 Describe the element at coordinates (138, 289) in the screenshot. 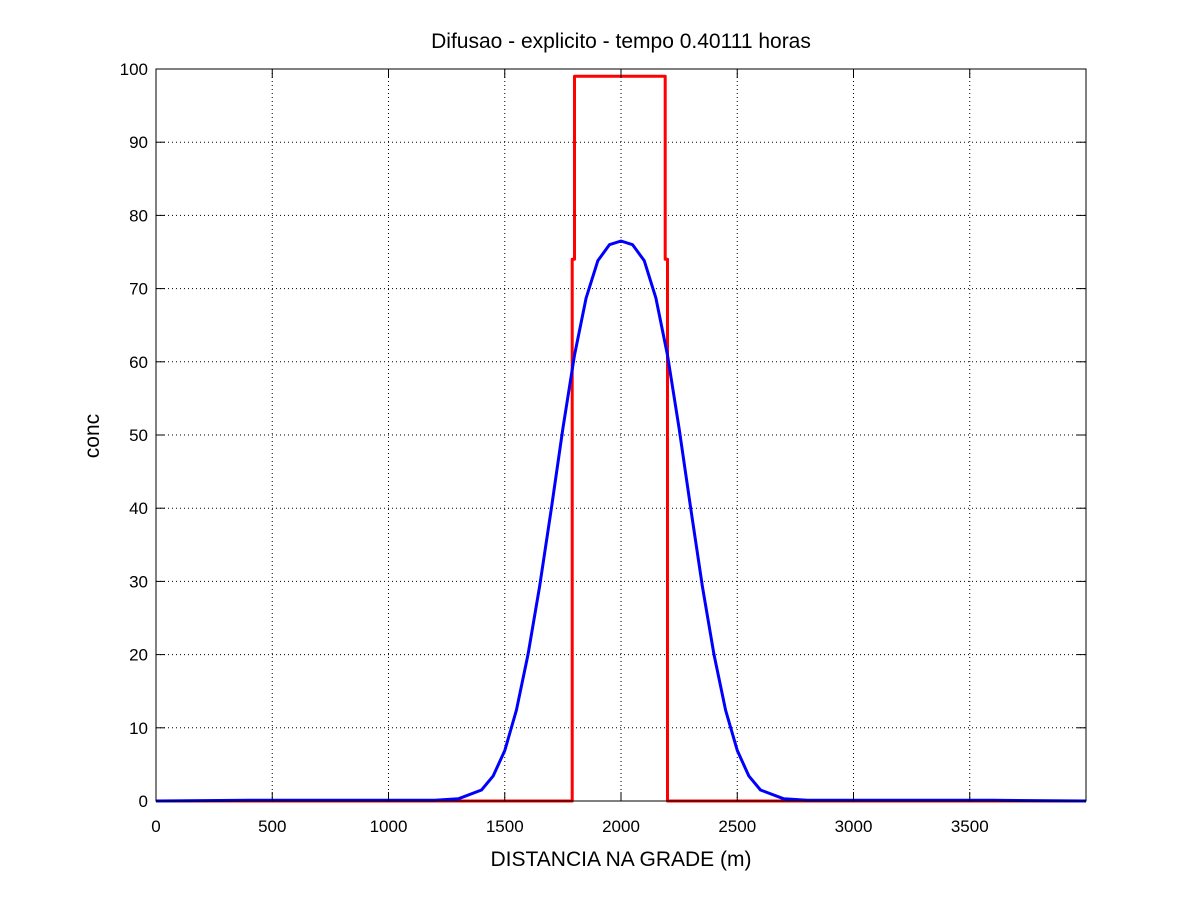

I see `y-tick-label: 70` at that location.